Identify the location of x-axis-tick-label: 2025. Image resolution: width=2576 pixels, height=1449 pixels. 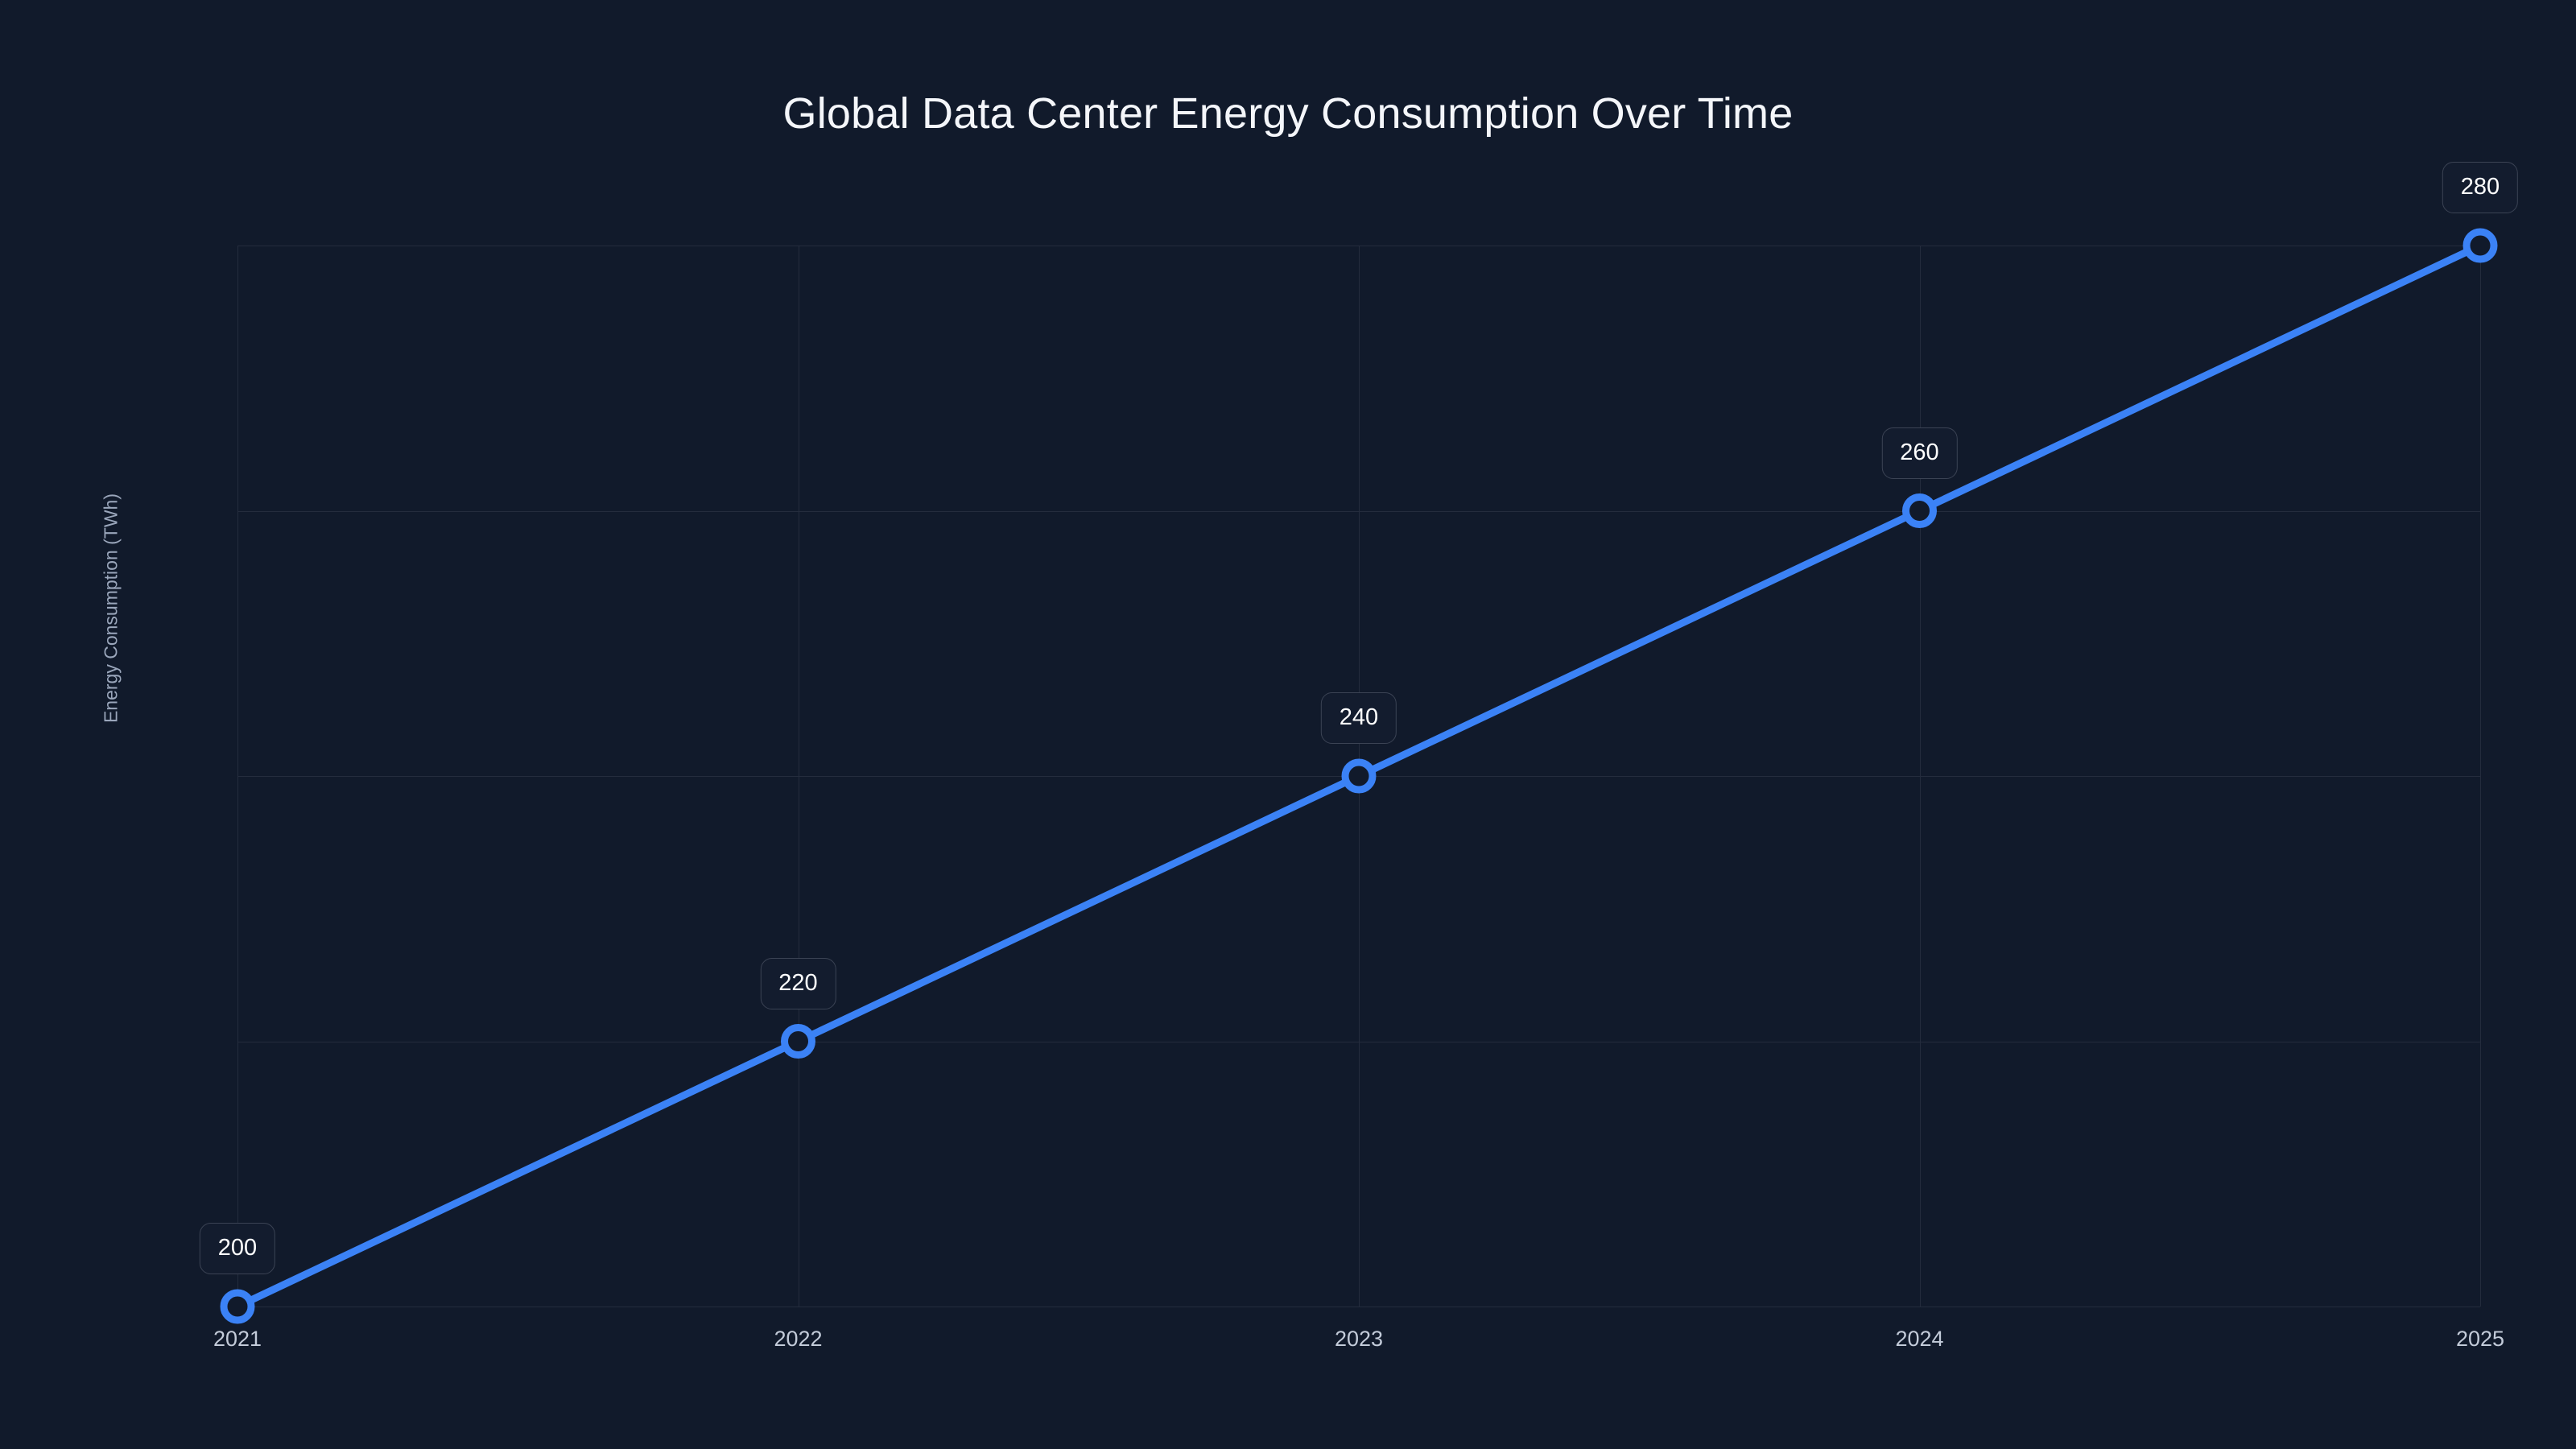
(2480, 1339).